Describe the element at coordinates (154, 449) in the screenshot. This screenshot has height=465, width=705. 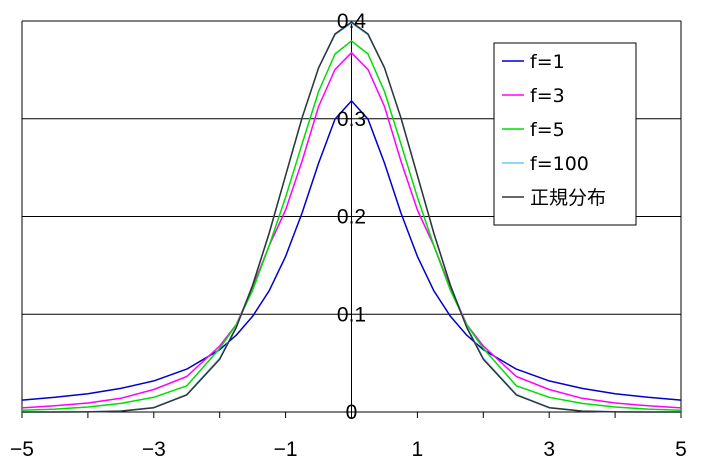
I see `x-tick-label: −3` at that location.